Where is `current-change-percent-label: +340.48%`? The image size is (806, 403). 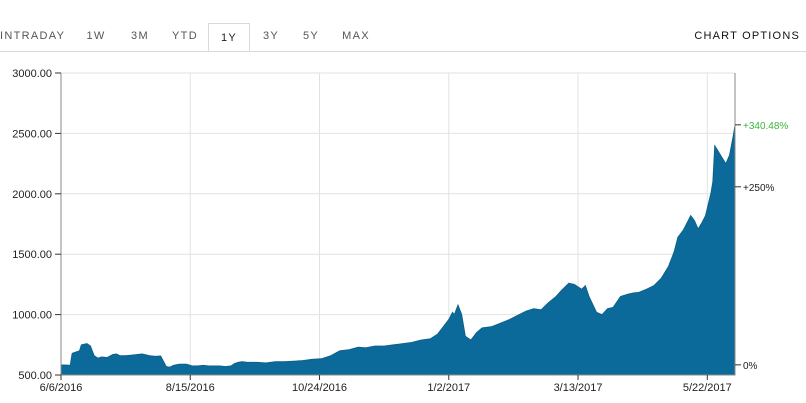
current-change-percent-label: +340.48% is located at coordinates (765, 126).